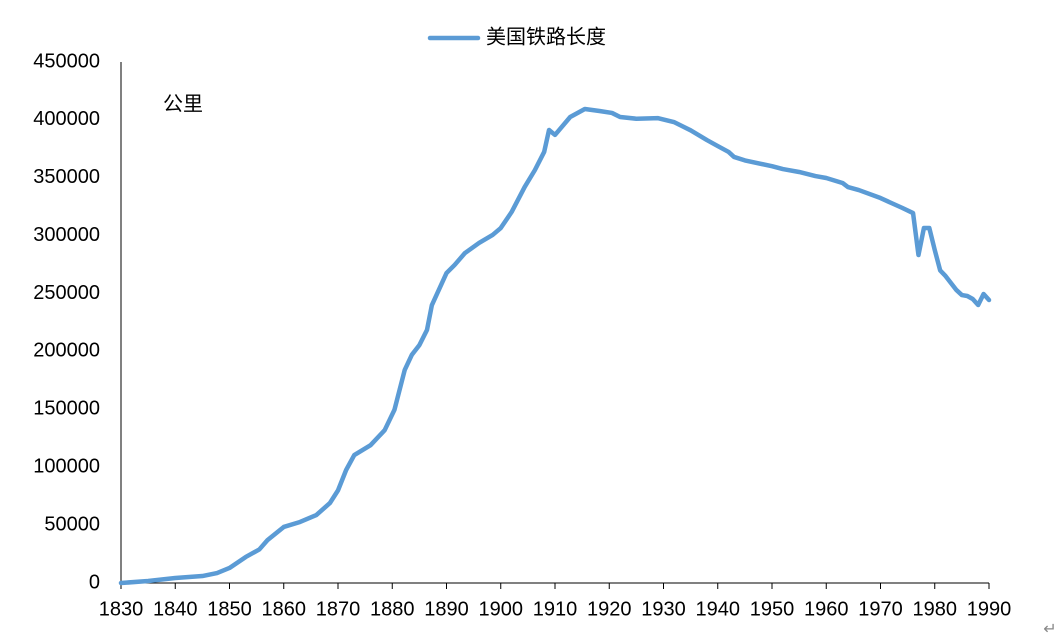 The height and width of the screenshot is (641, 1063). Describe the element at coordinates (183, 104) in the screenshot. I see `y-axis-unit: 公里` at that location.